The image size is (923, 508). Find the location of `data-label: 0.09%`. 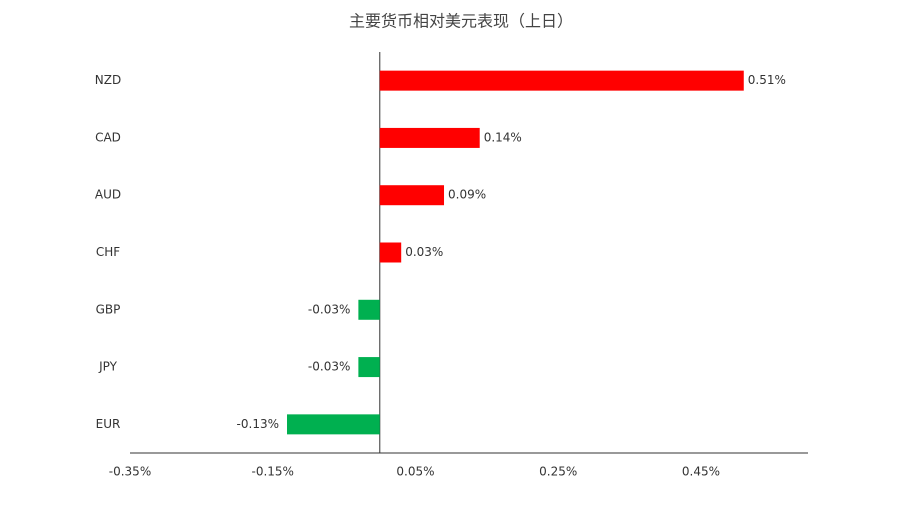

data-label: 0.09% is located at coordinates (467, 195).